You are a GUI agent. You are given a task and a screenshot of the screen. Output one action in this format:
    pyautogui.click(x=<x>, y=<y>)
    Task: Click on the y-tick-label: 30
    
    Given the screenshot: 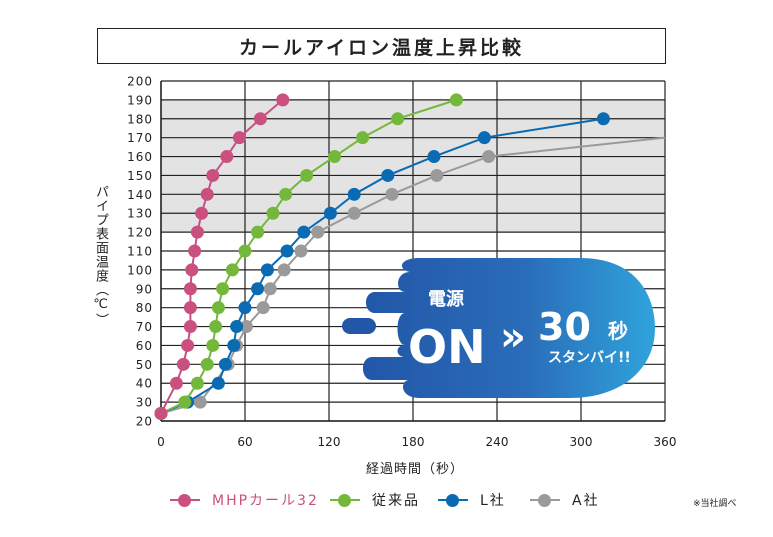 What is the action you would take?
    pyautogui.click(x=144, y=403)
    